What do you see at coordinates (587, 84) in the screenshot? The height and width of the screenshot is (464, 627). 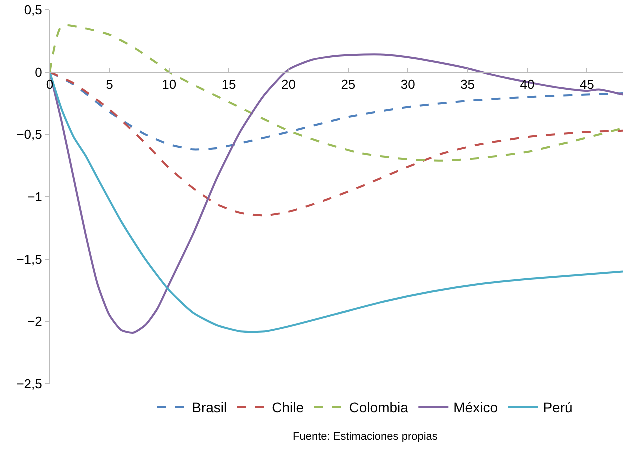 I see `x-tick-label: 45` at bounding box center [587, 84].